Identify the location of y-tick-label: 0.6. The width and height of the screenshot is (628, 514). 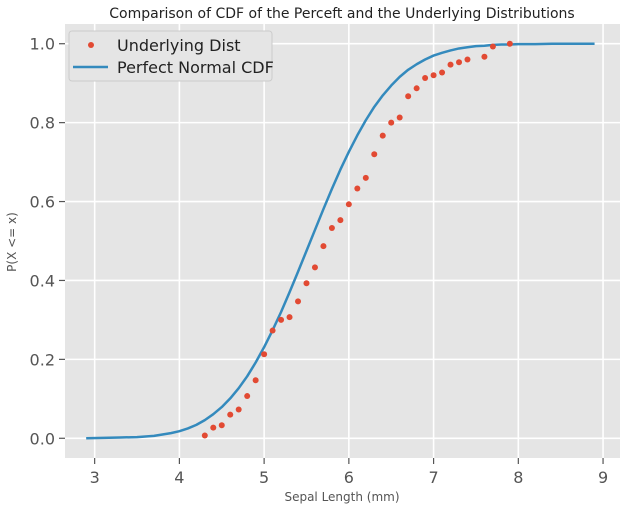
(42, 202).